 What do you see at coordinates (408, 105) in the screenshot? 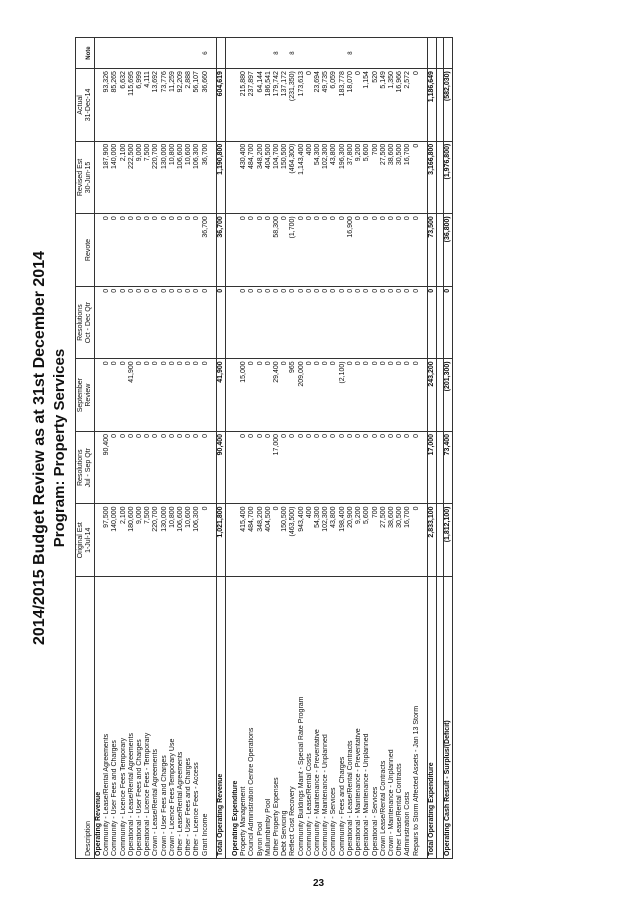
I see `cell-actual: 2,572` at bounding box center [408, 105].